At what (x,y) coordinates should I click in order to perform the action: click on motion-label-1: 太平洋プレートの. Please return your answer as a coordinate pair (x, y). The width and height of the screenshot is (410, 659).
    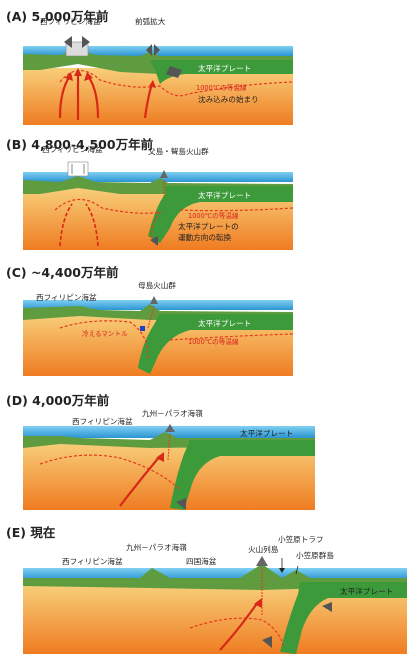
    Looking at the image, I should click on (208, 226).